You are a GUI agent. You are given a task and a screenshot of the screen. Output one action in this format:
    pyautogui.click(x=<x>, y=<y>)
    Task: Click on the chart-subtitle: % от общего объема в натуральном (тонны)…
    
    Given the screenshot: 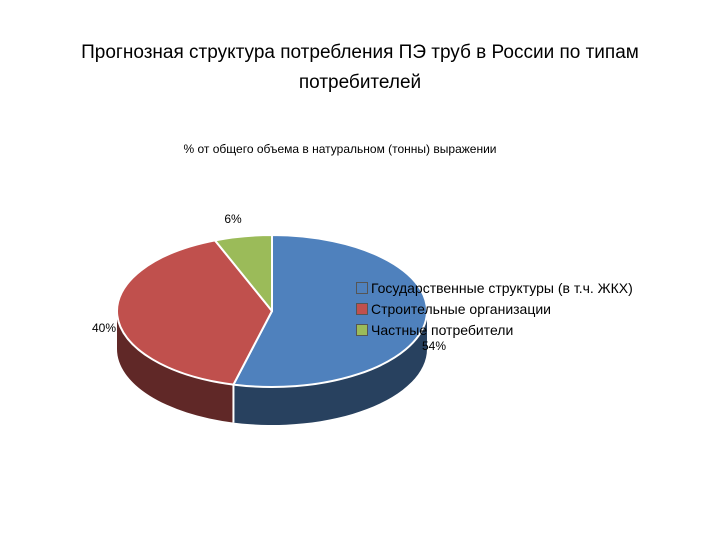 What is the action you would take?
    pyautogui.click(x=340, y=149)
    